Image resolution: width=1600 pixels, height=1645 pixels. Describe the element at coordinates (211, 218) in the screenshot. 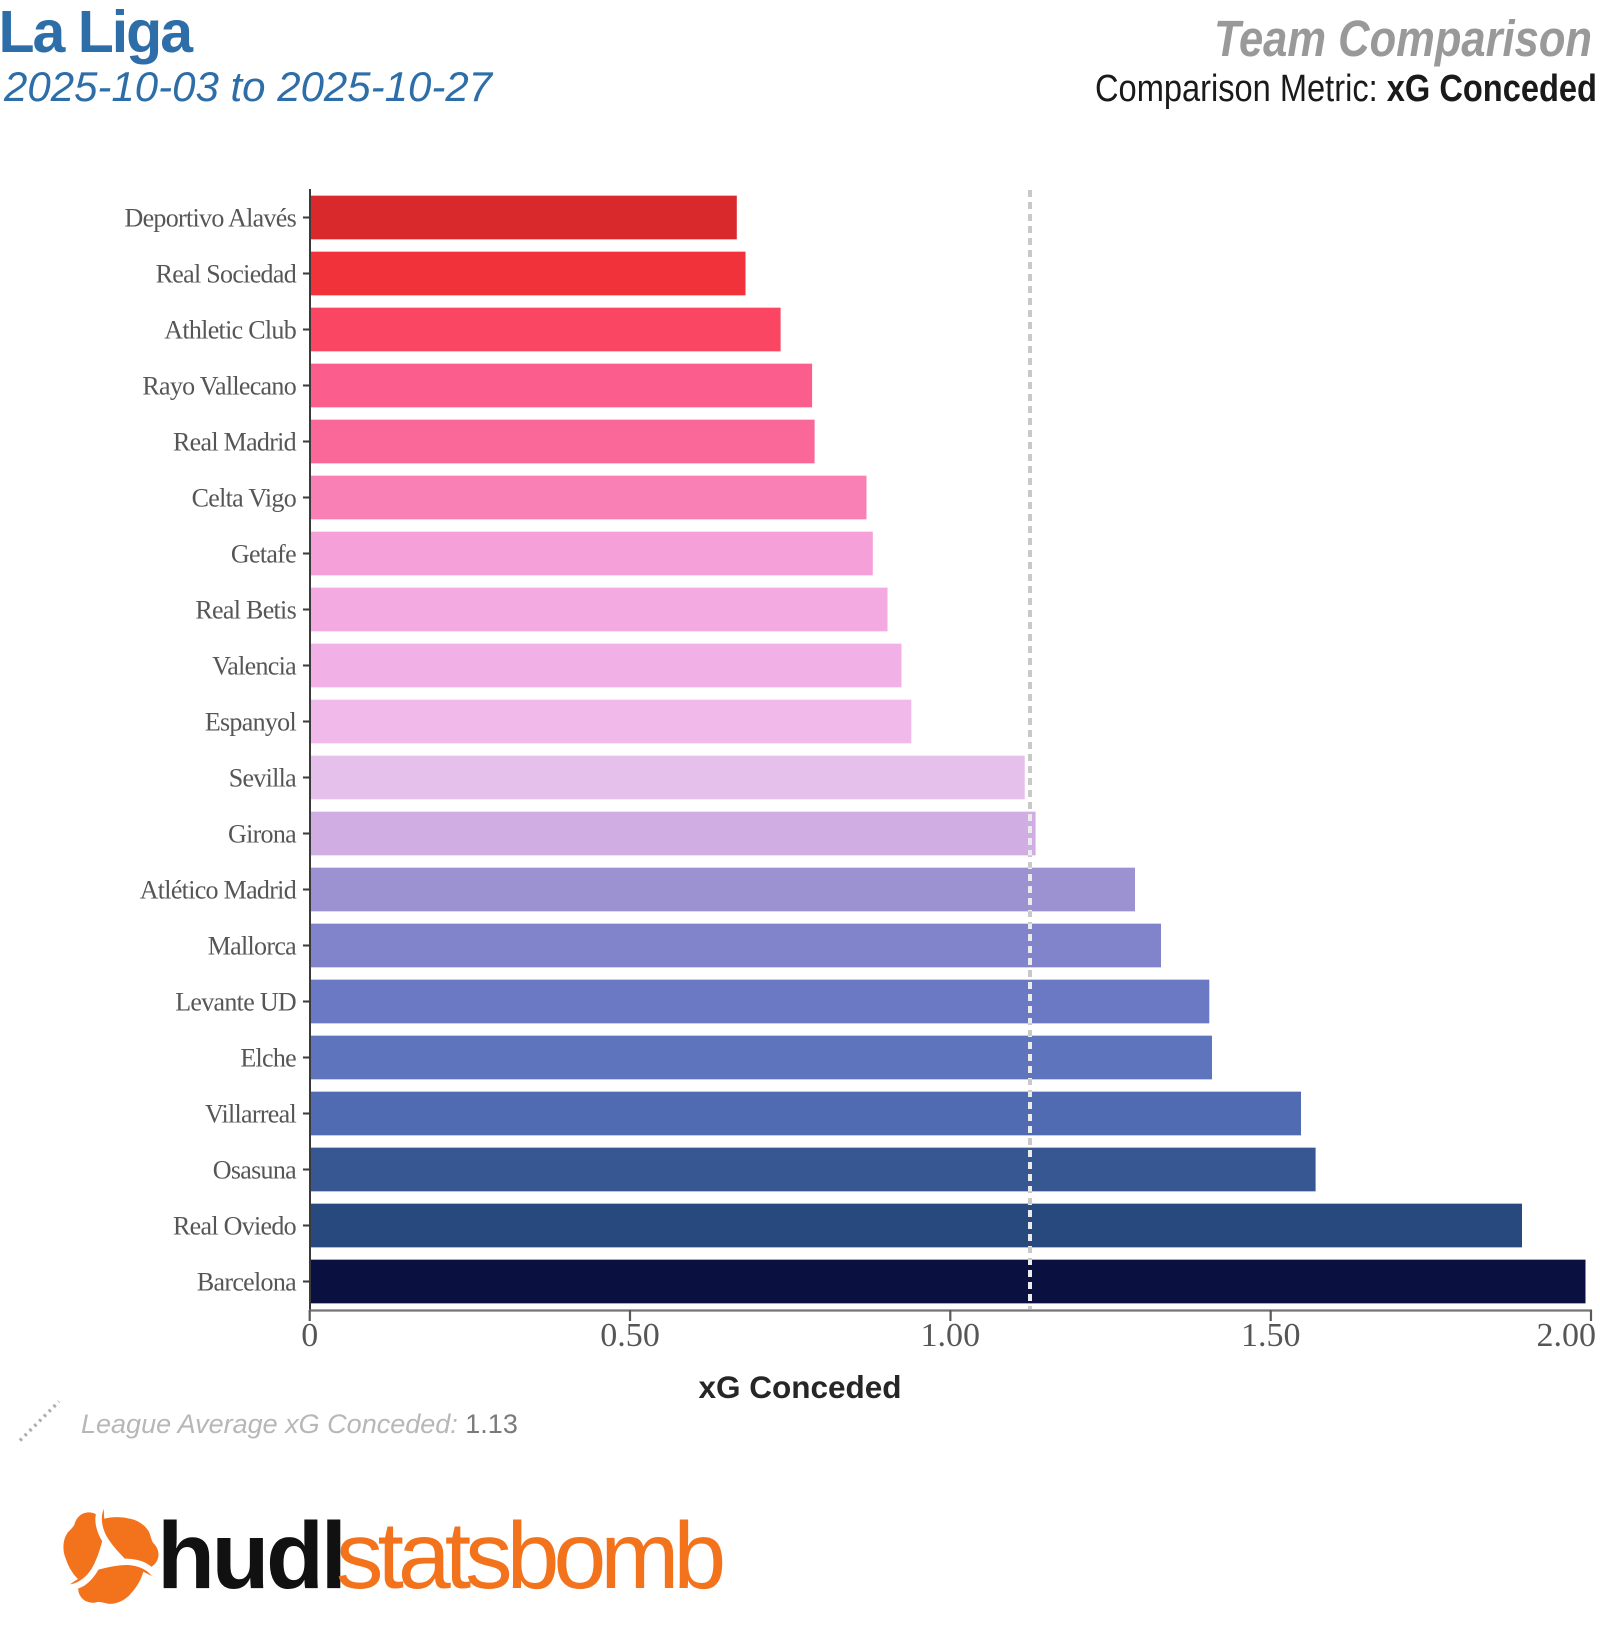

I see `svg-text: Deportivo Alavés` at that location.